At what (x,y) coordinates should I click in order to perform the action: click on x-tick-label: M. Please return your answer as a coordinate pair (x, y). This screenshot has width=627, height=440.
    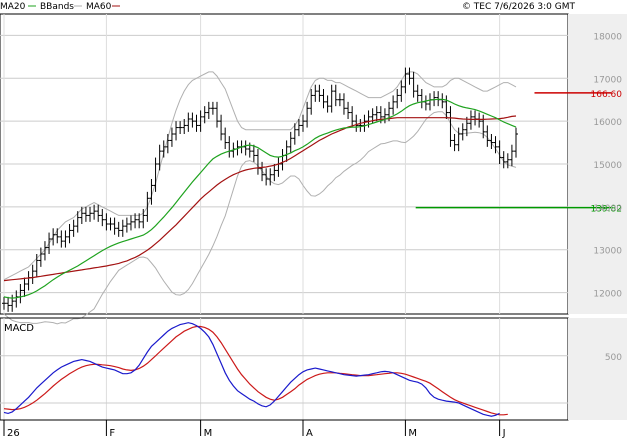
    Looking at the image, I should click on (208, 433).